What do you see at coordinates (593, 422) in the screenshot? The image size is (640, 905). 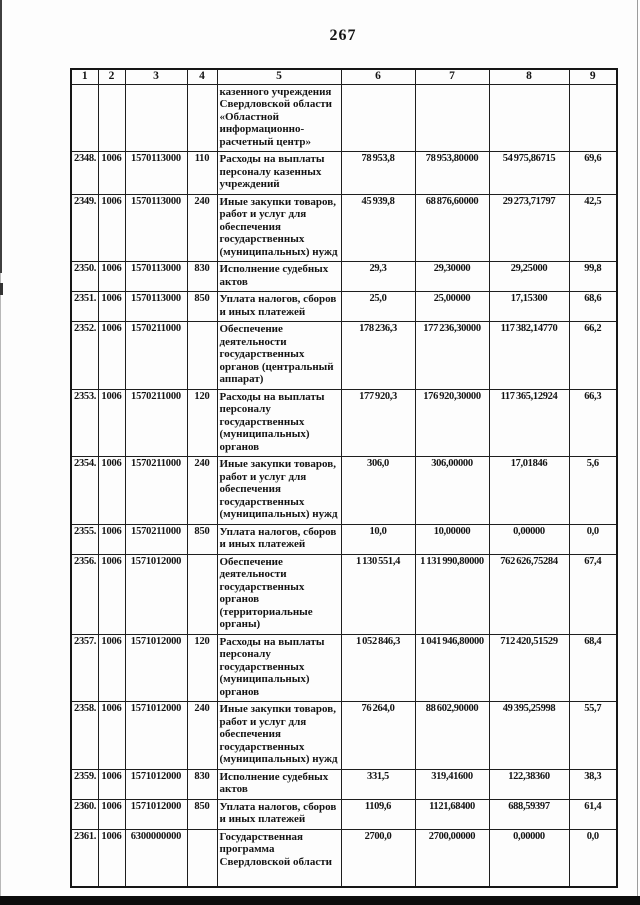 I see `table-cell-col9: 66,3` at bounding box center [593, 422].